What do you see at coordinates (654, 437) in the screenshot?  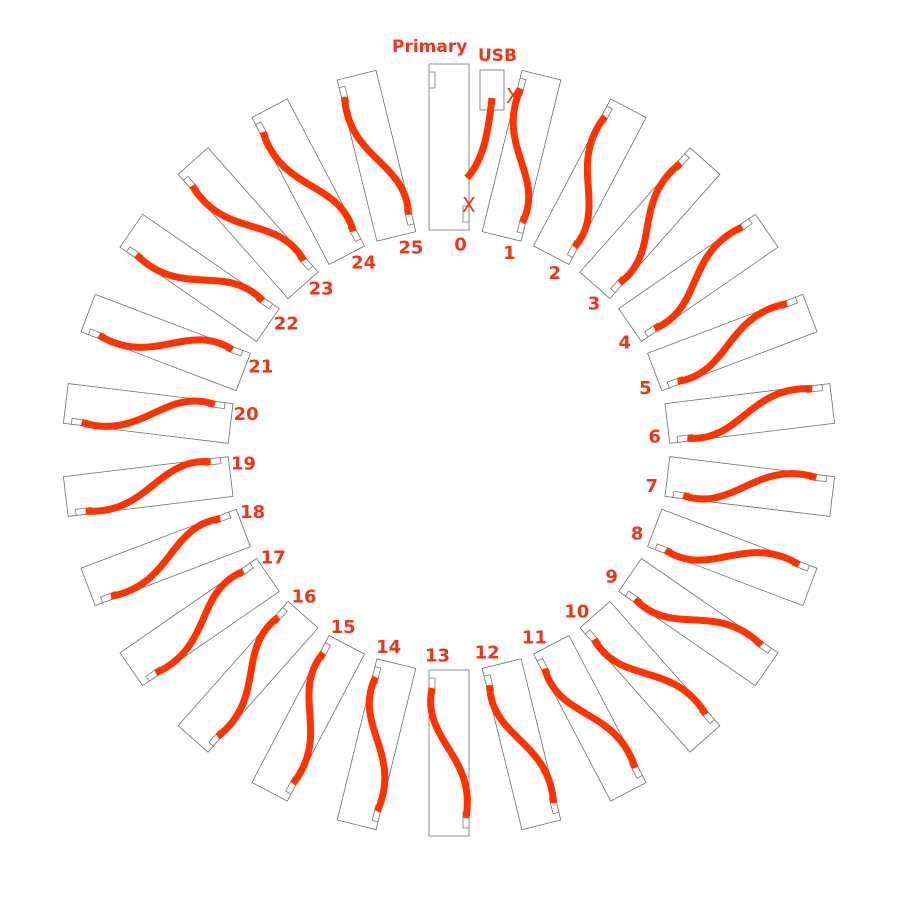 I see `position-label-6: 6` at bounding box center [654, 437].